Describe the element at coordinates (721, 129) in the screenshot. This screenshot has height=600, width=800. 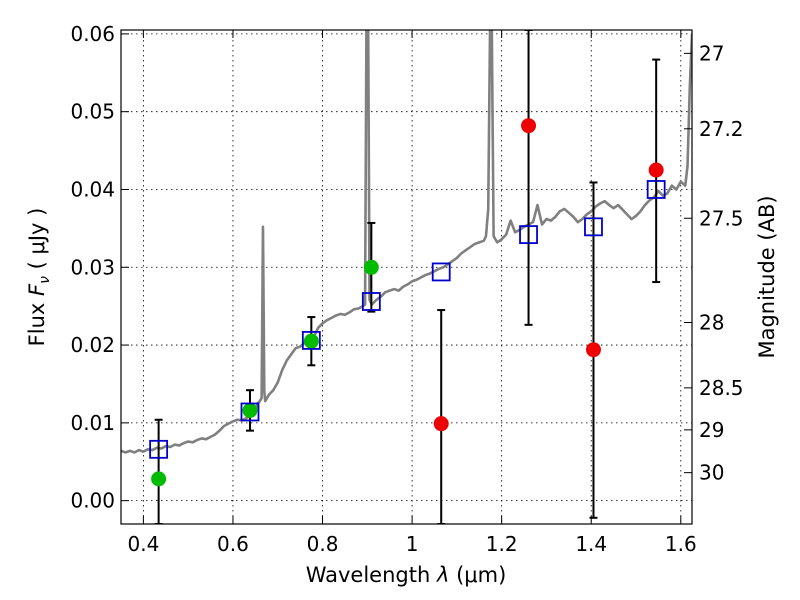
I see `y2-tick-label: 27.2` at that location.